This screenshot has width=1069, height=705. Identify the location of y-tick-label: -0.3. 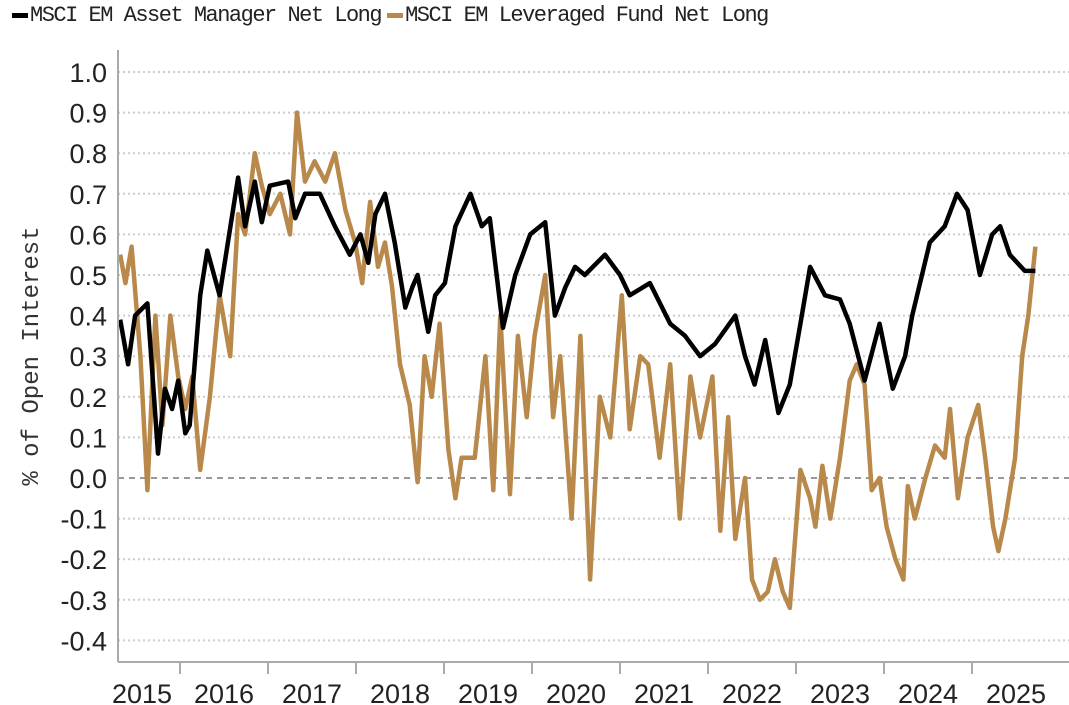
(83, 601).